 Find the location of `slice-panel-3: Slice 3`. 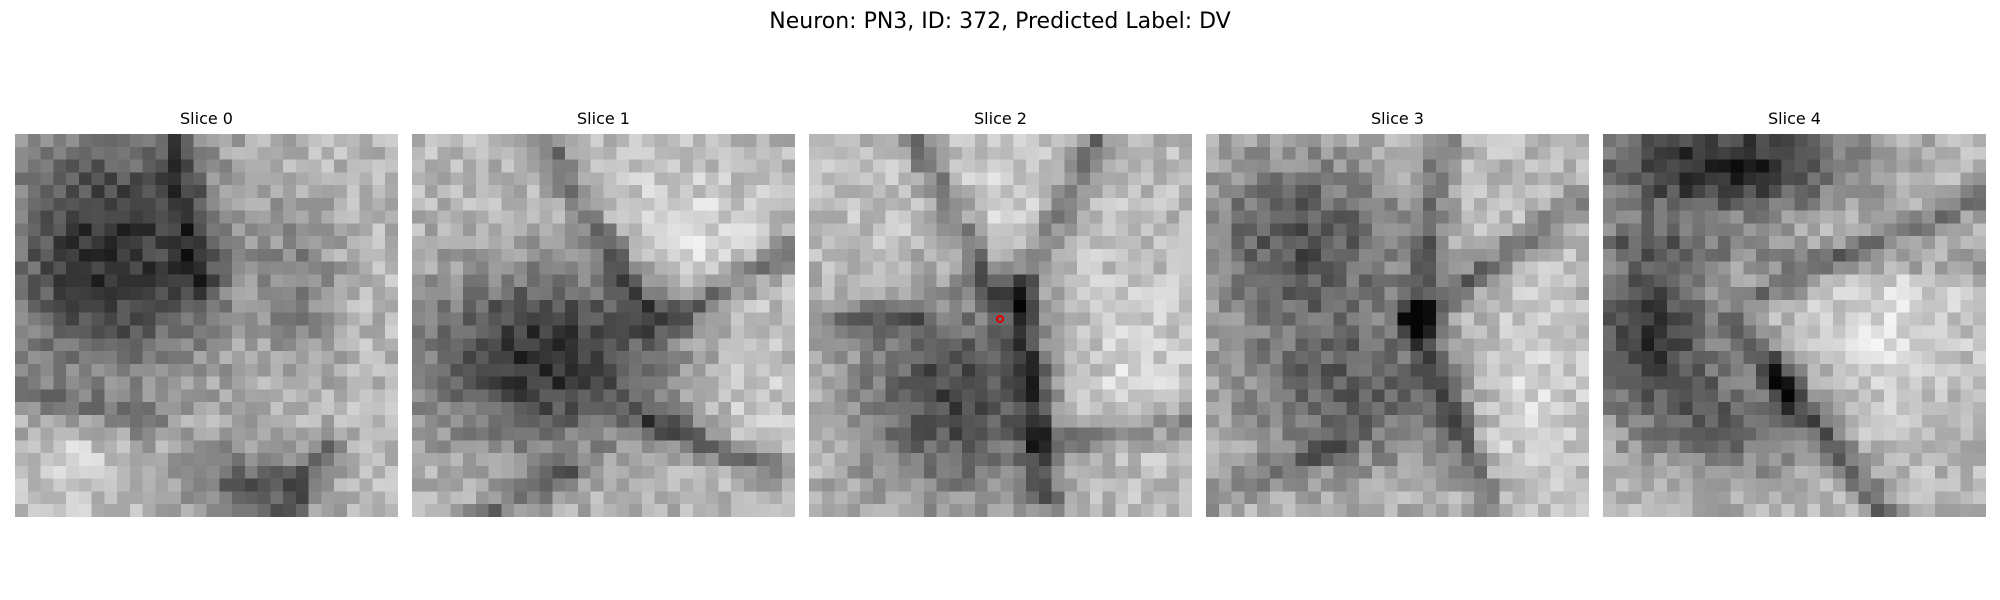

slice-panel-3: Slice 3 is located at coordinates (1397, 313).